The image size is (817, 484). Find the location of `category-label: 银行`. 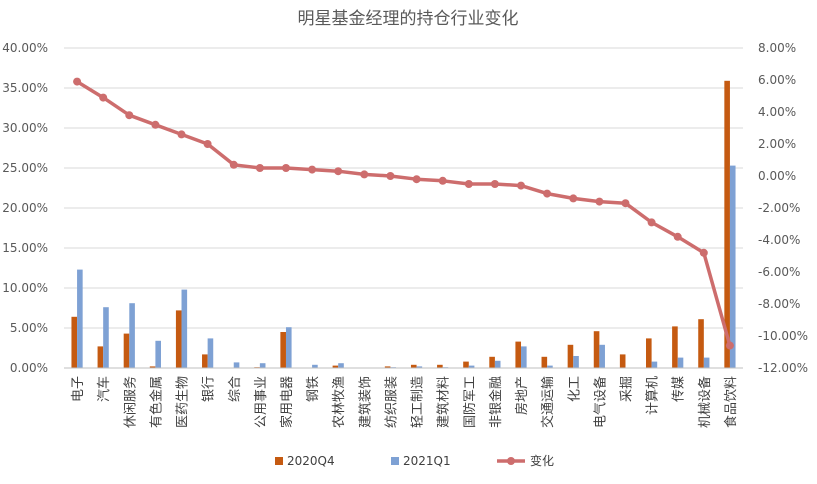

category-label: 银行 is located at coordinates (209, 389).